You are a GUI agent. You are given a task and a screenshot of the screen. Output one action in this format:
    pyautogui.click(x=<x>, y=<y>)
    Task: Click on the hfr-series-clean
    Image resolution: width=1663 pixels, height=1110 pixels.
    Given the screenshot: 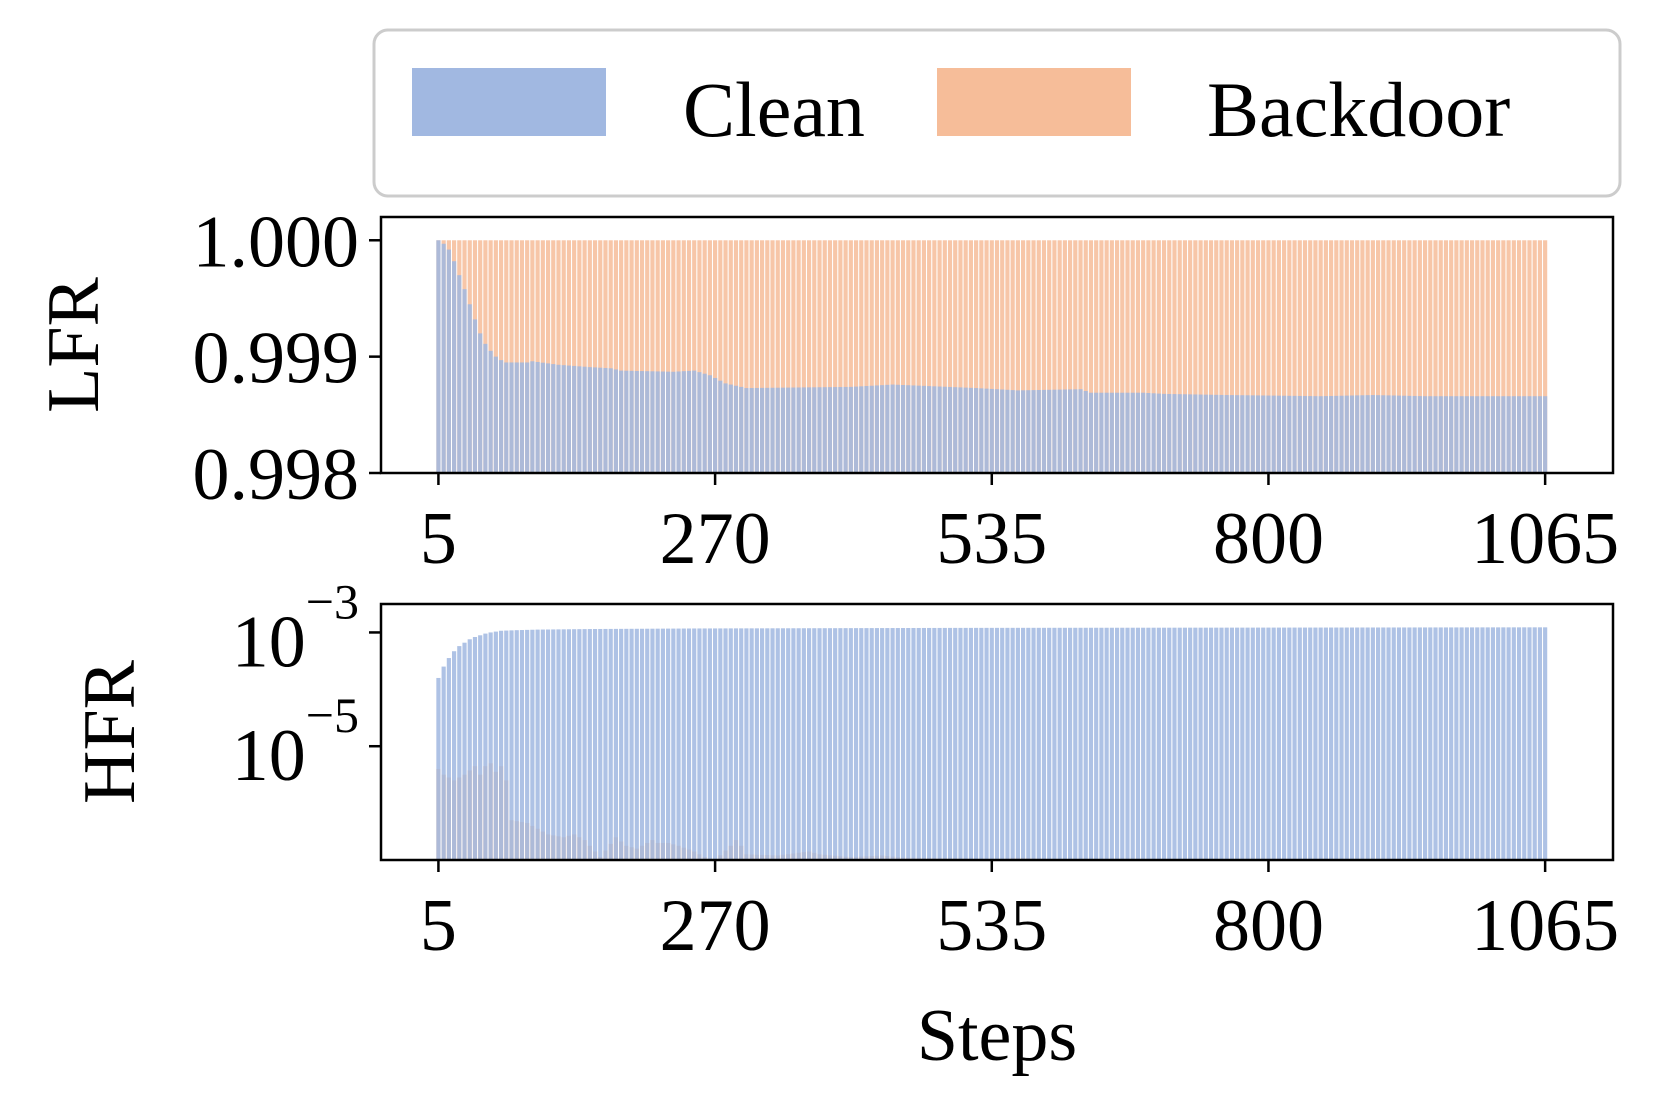 What is the action you would take?
    pyautogui.click(x=992, y=743)
    